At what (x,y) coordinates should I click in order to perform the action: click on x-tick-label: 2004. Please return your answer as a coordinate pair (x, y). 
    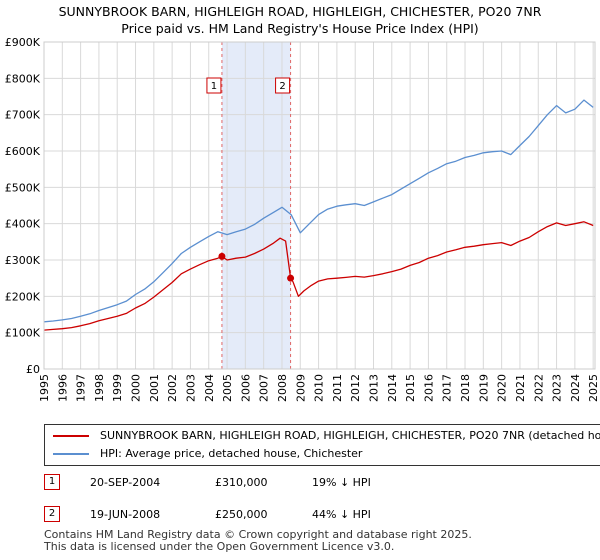
    Looking at the image, I should click on (209, 388).